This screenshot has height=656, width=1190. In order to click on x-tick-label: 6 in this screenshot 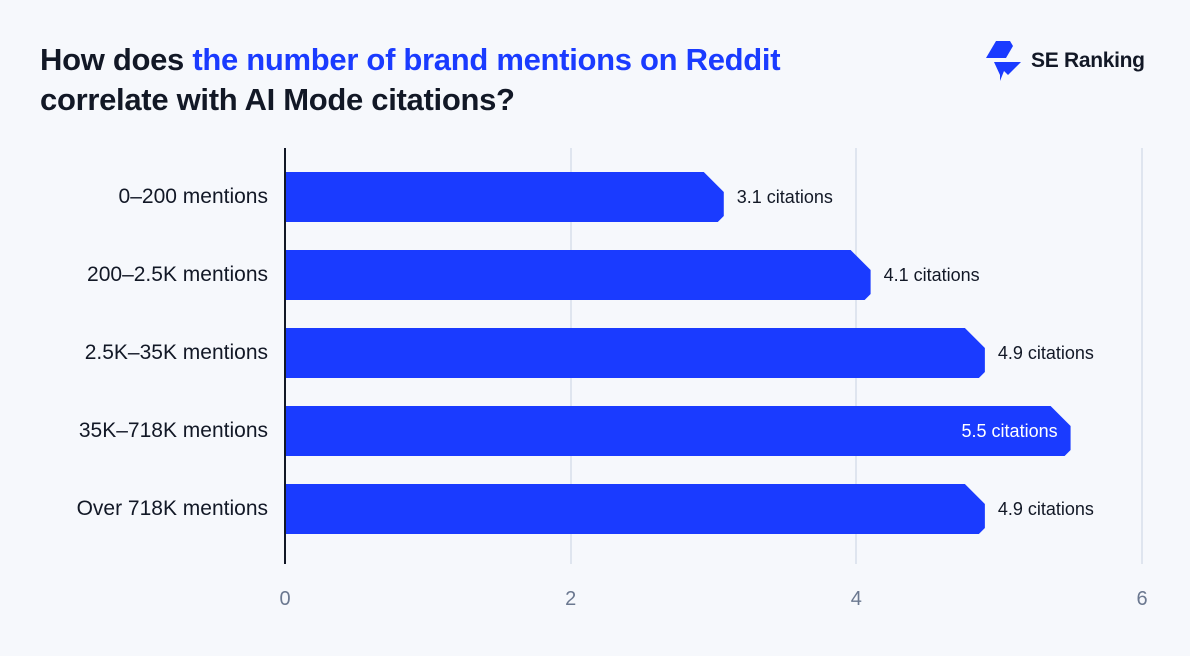, I will do `click(1142, 599)`.